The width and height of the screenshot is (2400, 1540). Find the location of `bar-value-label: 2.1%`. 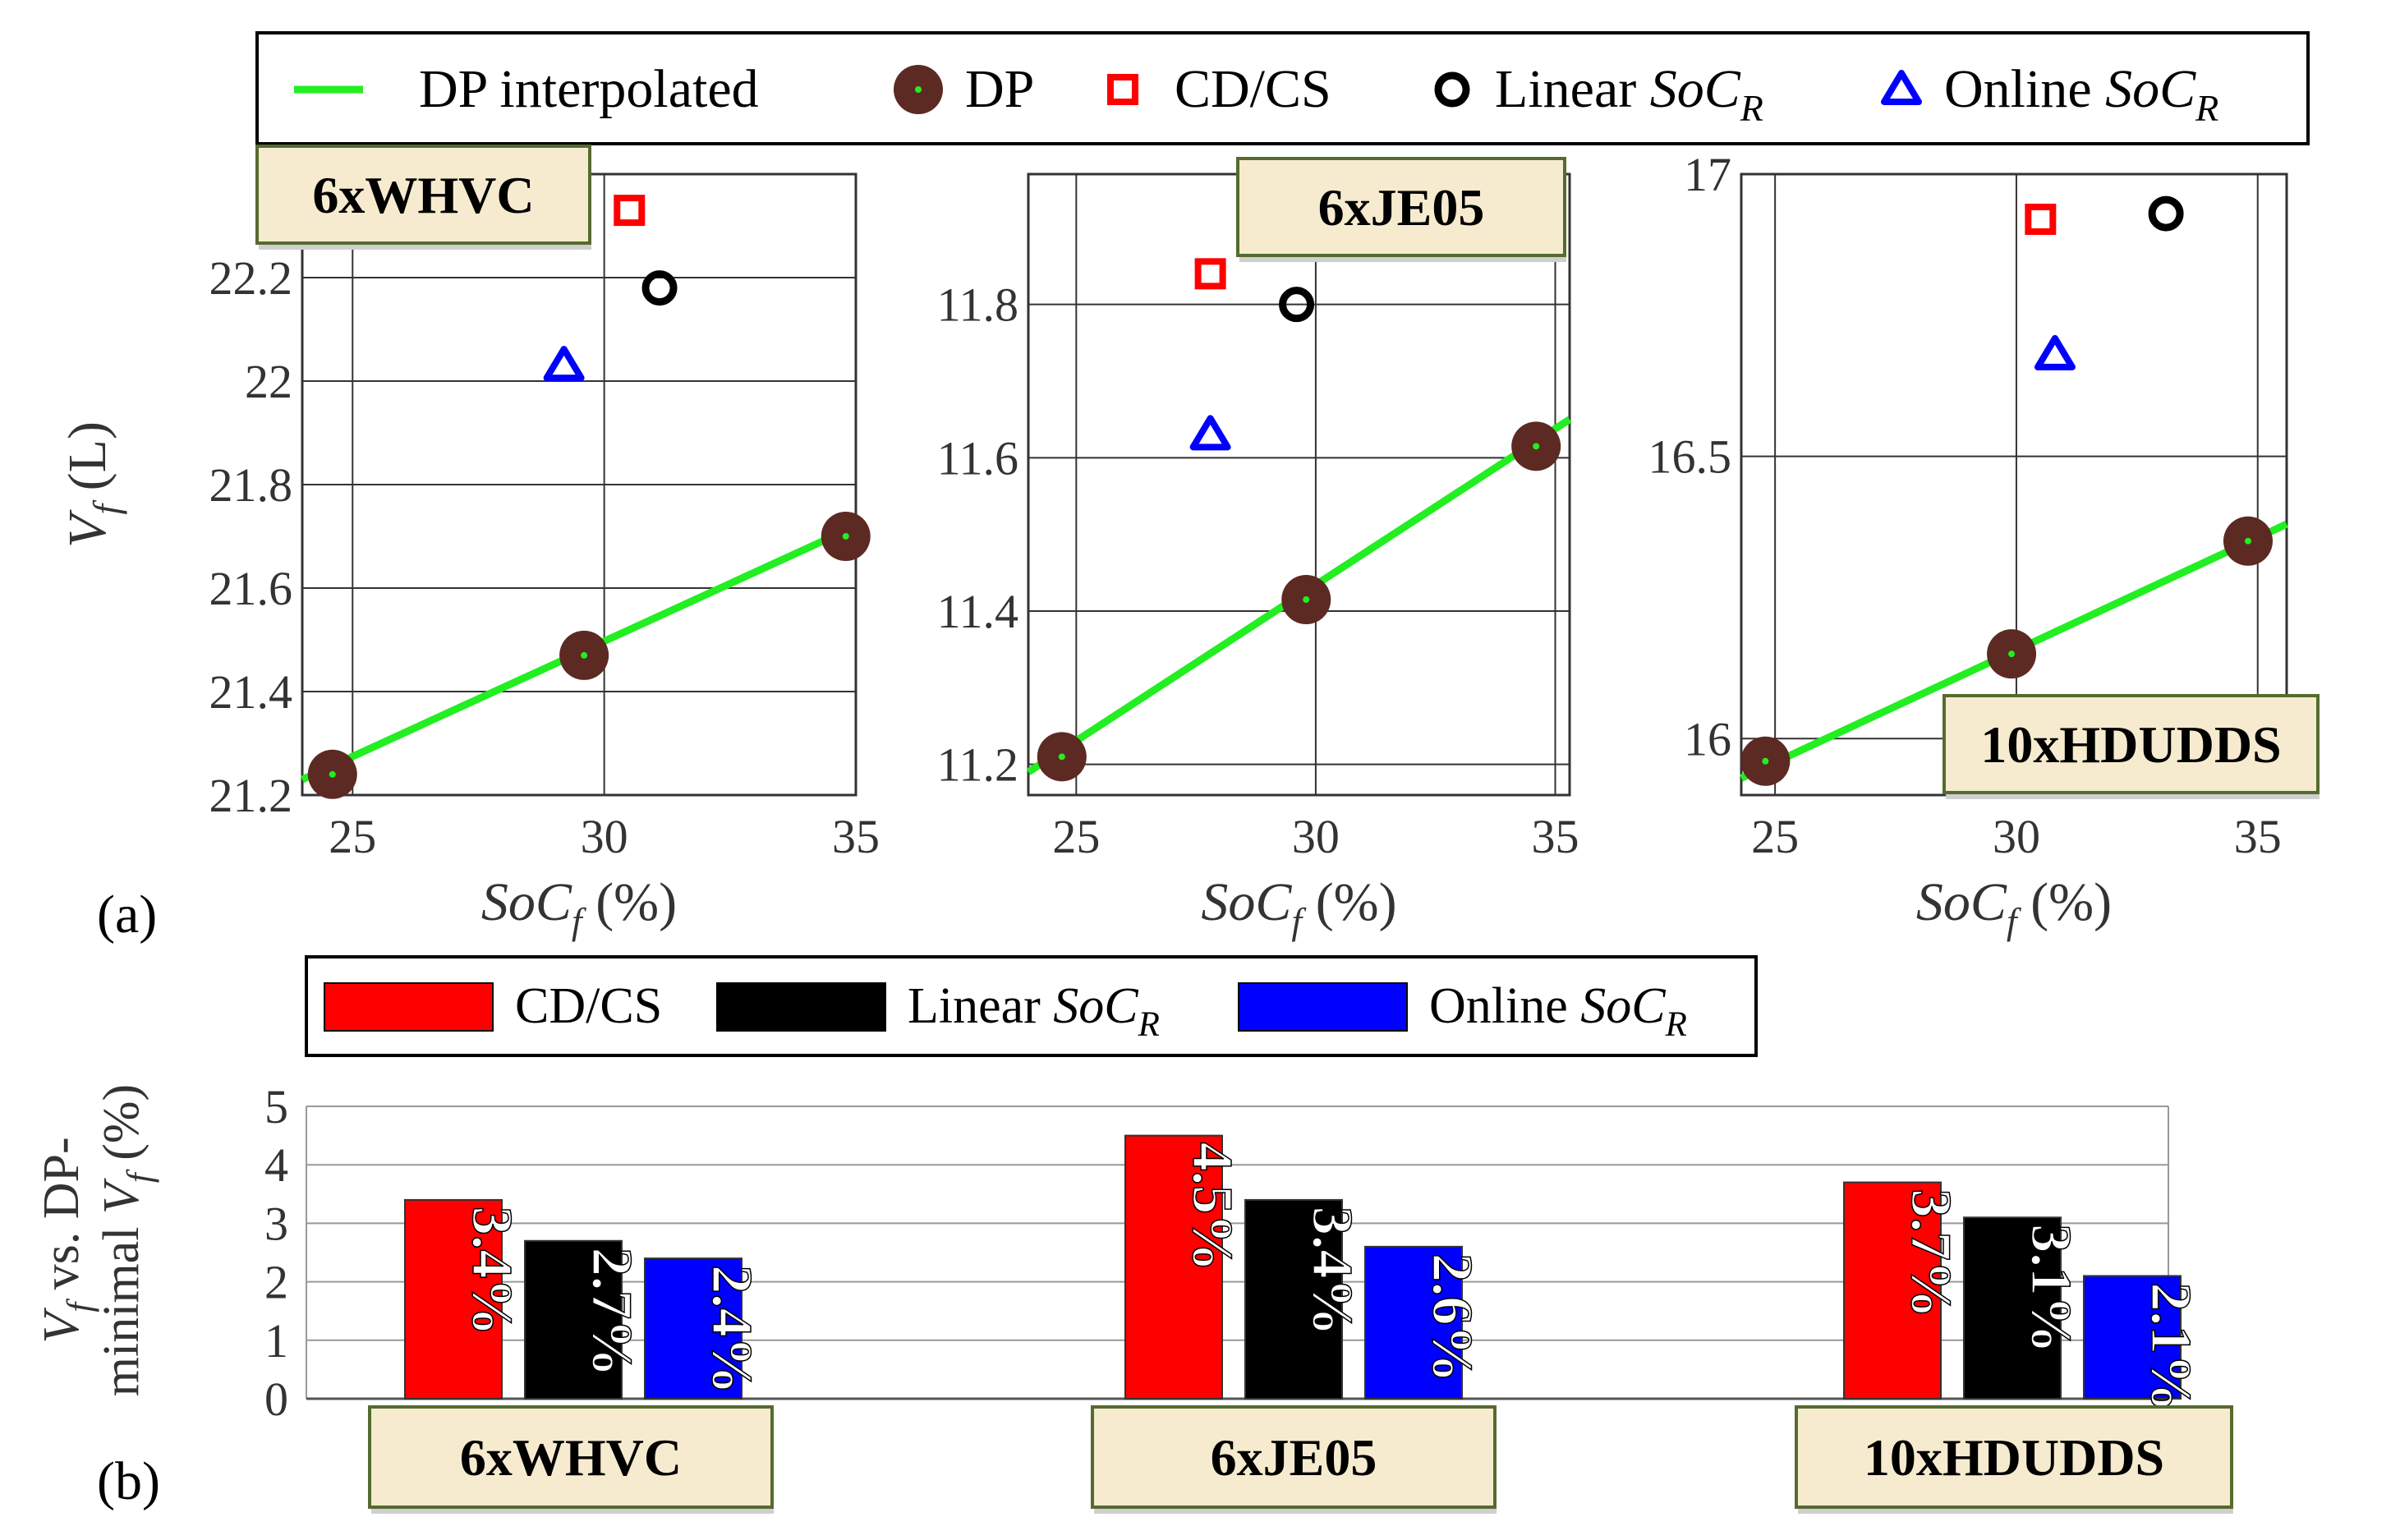

bar-value-label: 2.1% is located at coordinates (2170, 1347).